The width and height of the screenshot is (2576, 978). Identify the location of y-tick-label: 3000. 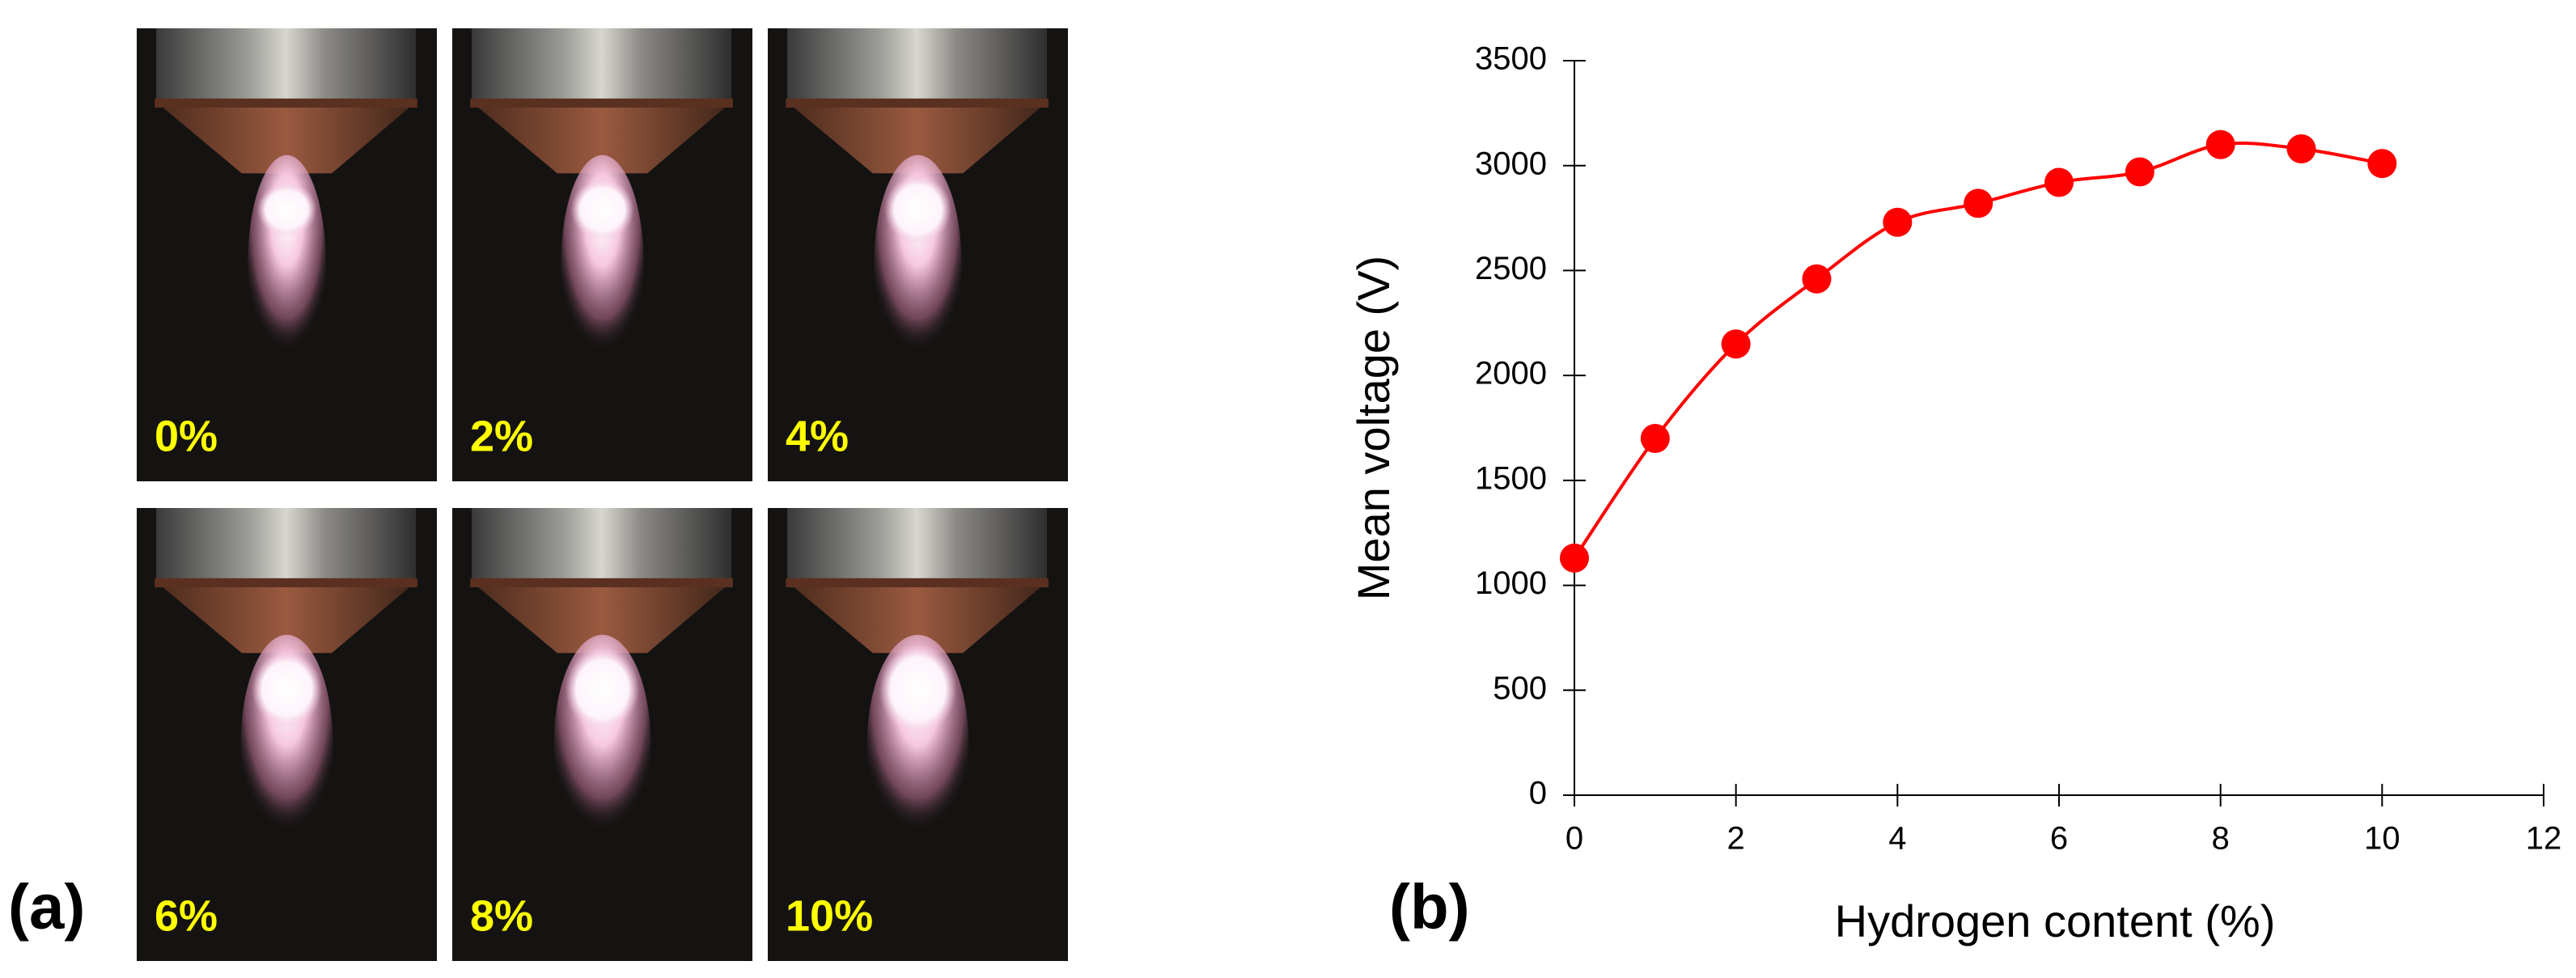
(1511, 163).